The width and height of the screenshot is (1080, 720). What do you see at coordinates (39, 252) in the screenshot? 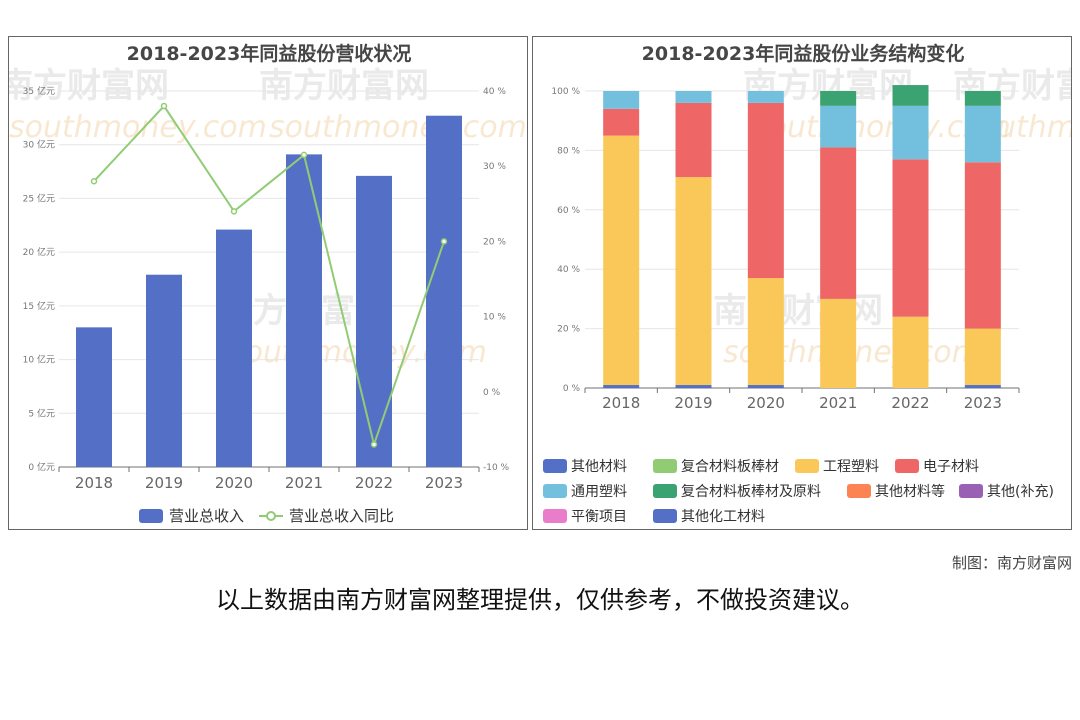
I see `y-left-tick-label: 20 亿元` at bounding box center [39, 252].